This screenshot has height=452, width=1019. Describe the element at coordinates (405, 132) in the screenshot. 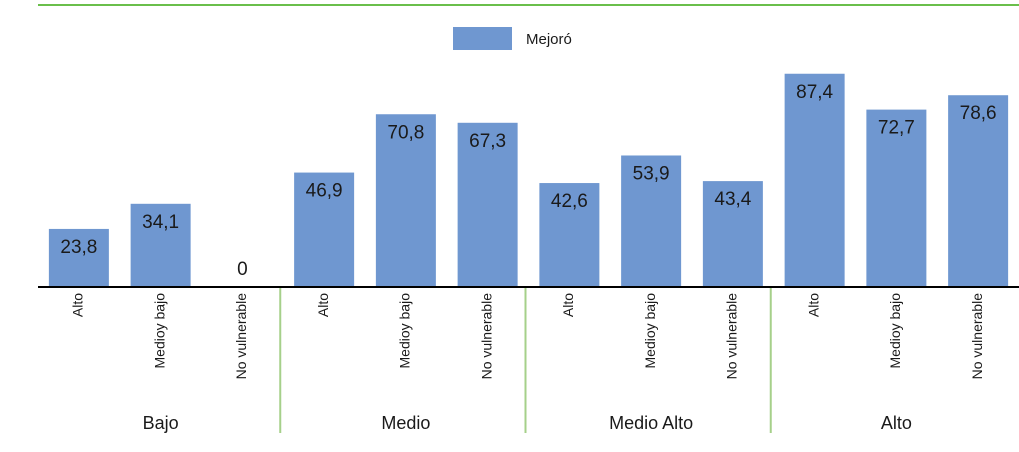

I see `value-label: 70,8` at that location.